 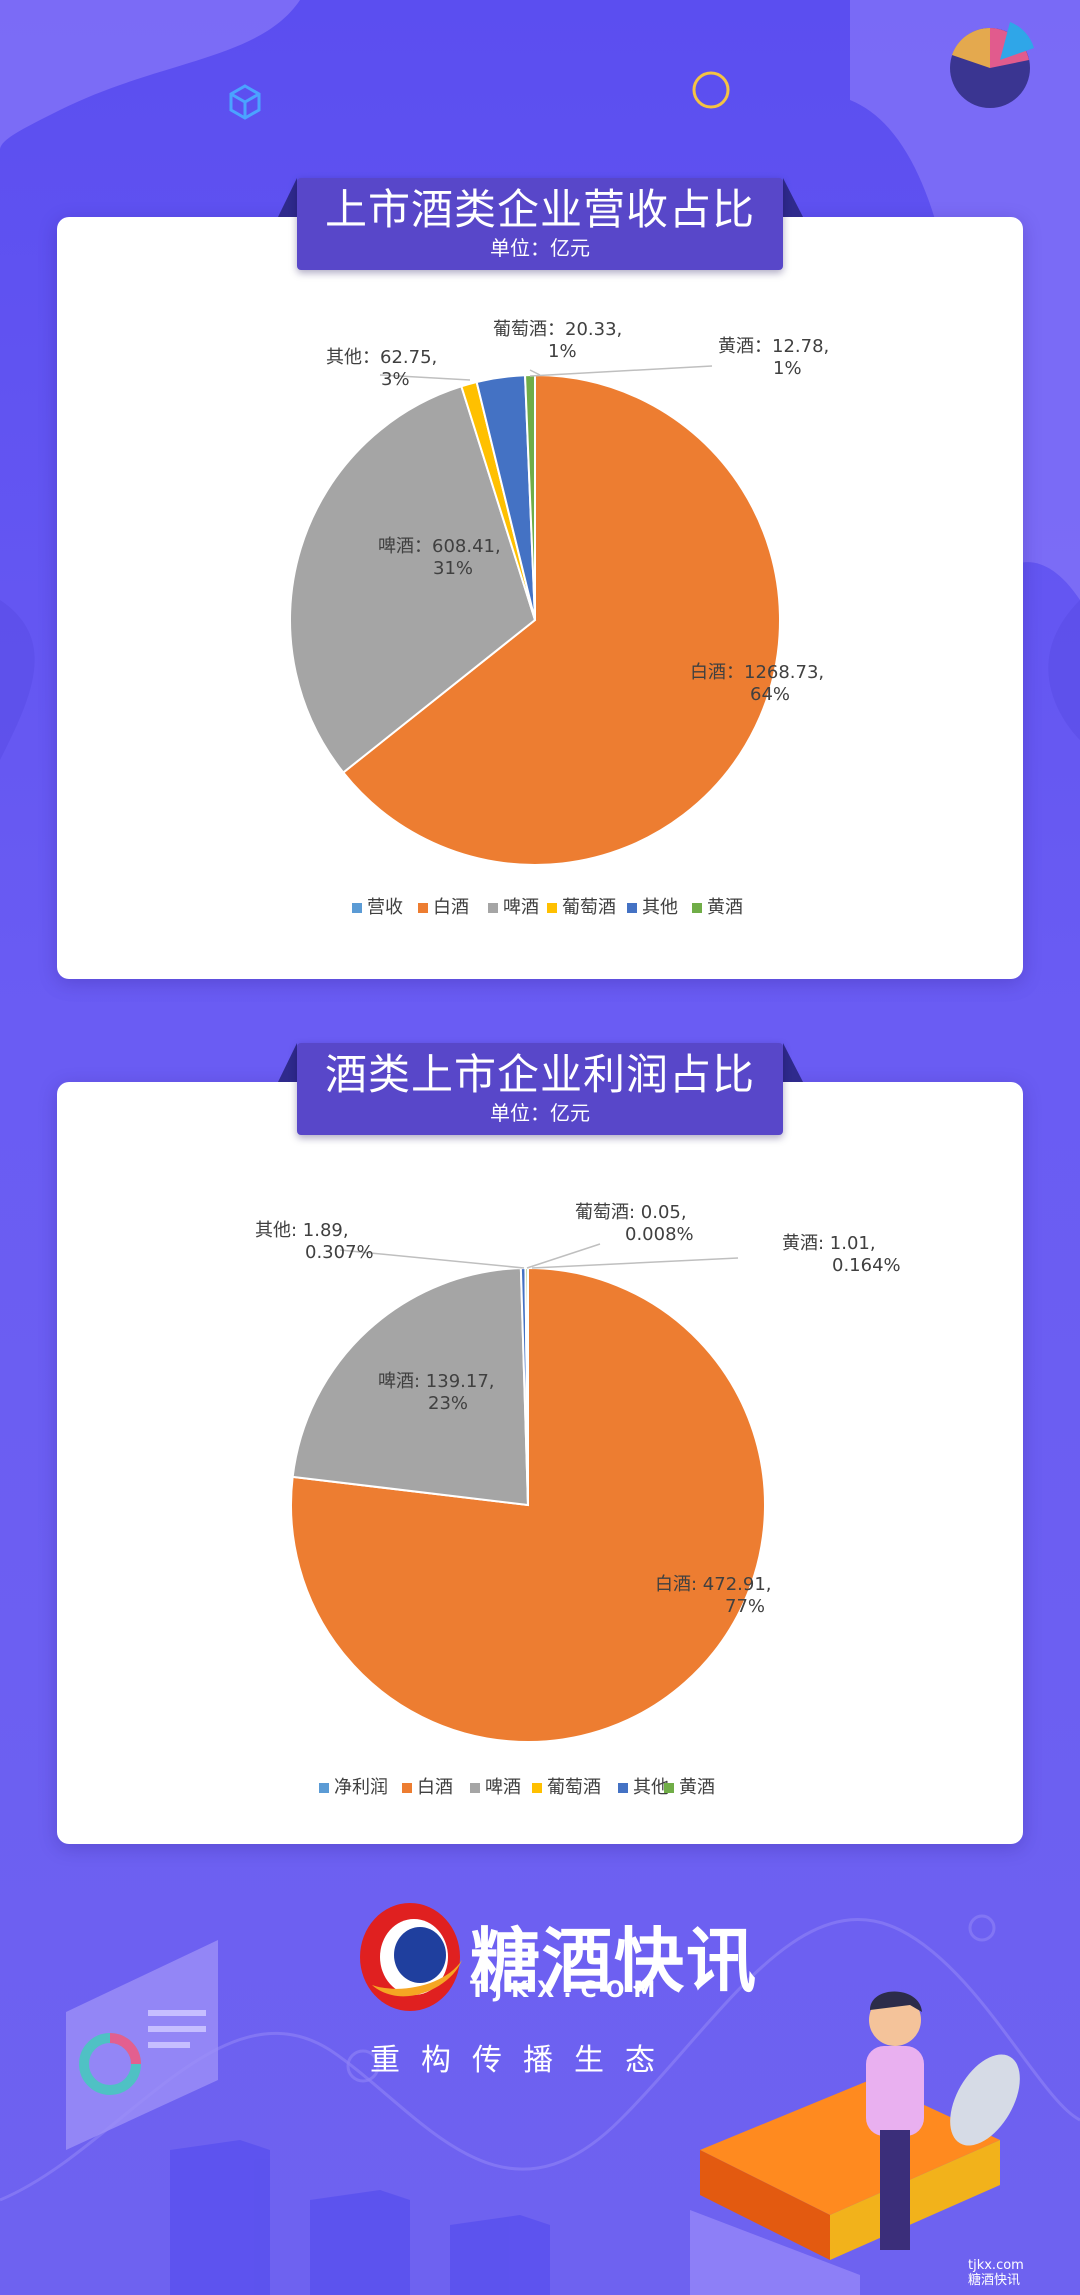 I want to click on chart2-data-label-3: 其他: 1.89, 0.307%, so click(x=314, y=1241).